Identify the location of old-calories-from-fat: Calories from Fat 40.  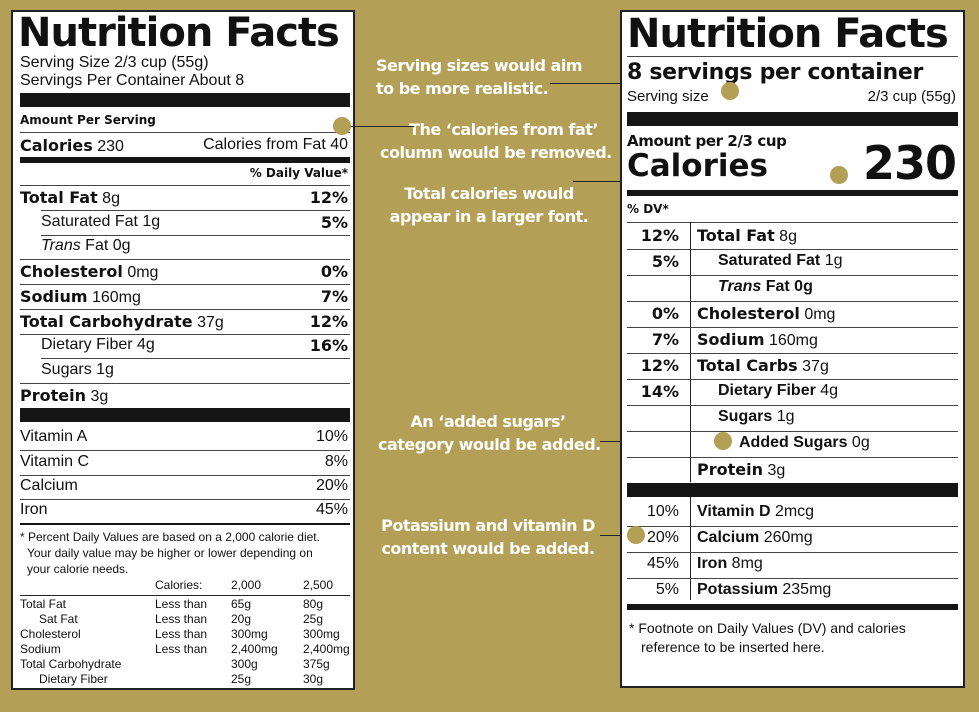
(275, 144).